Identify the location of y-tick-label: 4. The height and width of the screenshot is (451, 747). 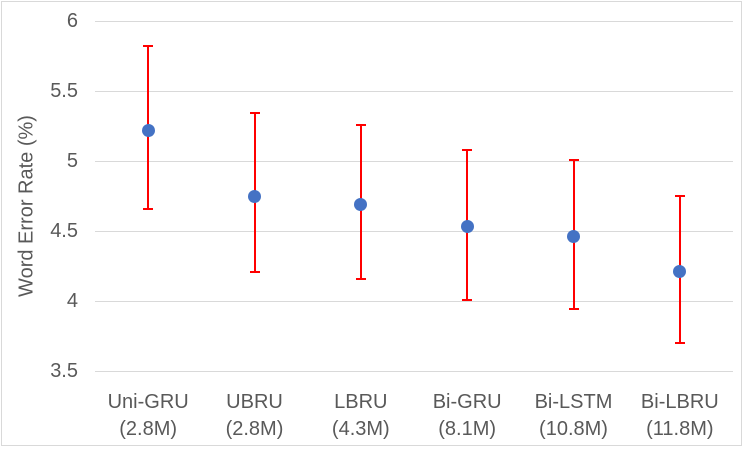
(72, 301).